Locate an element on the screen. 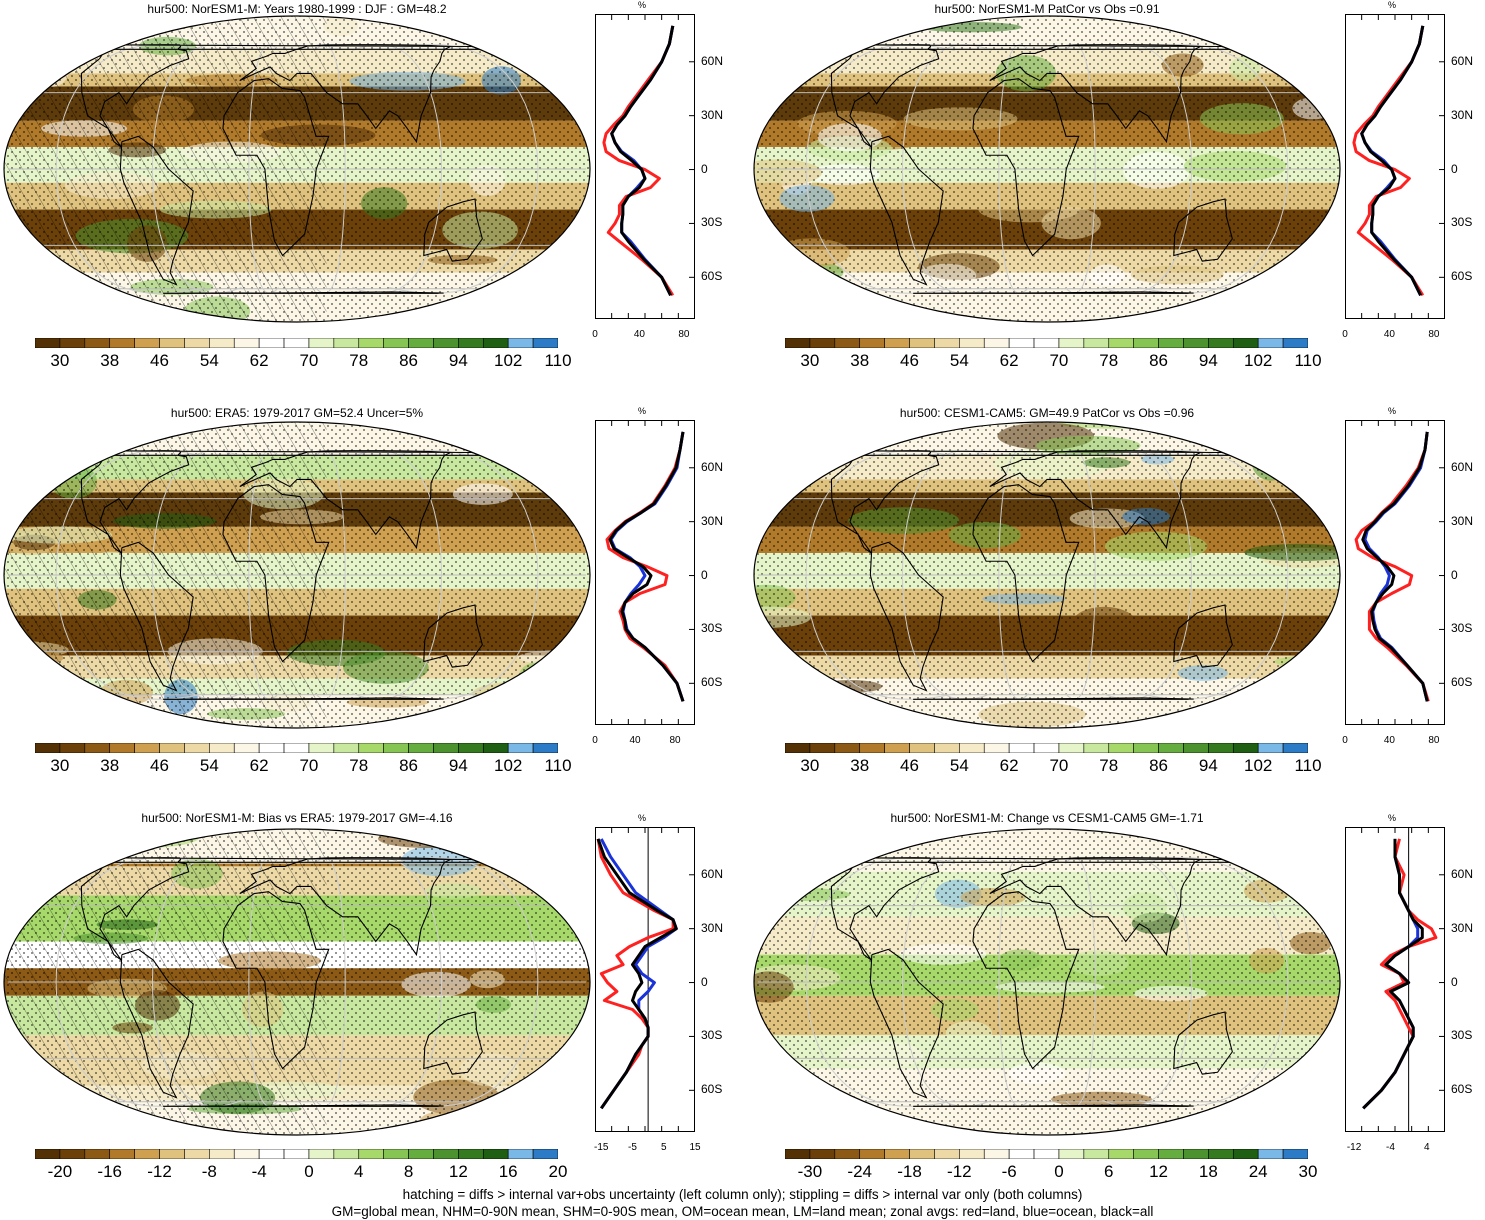 The image size is (1485, 1220). colorbar-tick-label: -30 is located at coordinates (810, 1171).